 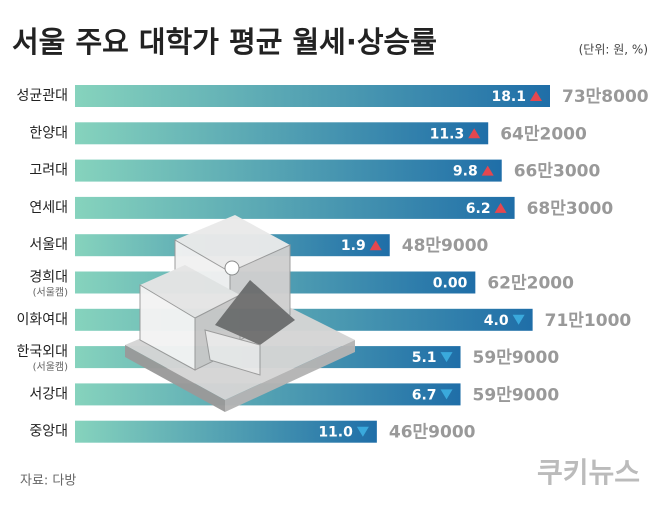 I want to click on category-label: 경희대, so click(x=48, y=278).